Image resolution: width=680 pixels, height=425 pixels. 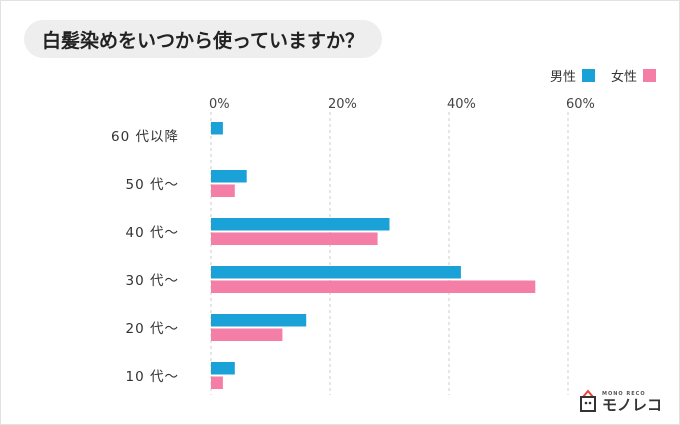 What do you see at coordinates (152, 329) in the screenshot?
I see `category-label-4: 20 代〜` at bounding box center [152, 329].